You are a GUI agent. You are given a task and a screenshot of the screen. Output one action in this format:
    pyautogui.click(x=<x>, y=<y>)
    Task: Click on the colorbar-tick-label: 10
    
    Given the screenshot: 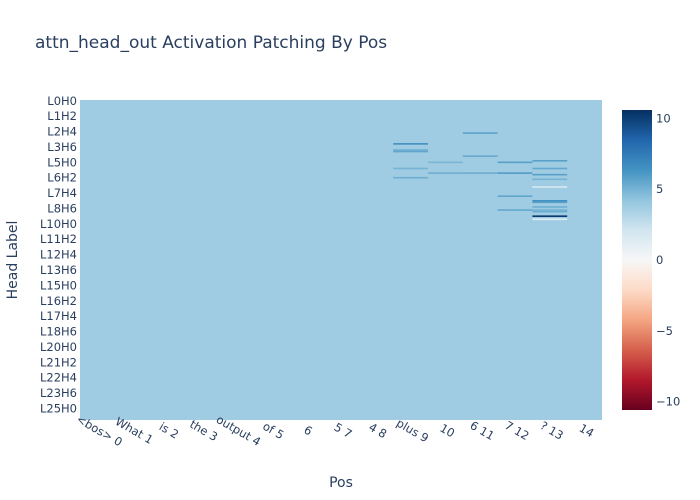 What is the action you would take?
    pyautogui.click(x=663, y=118)
    